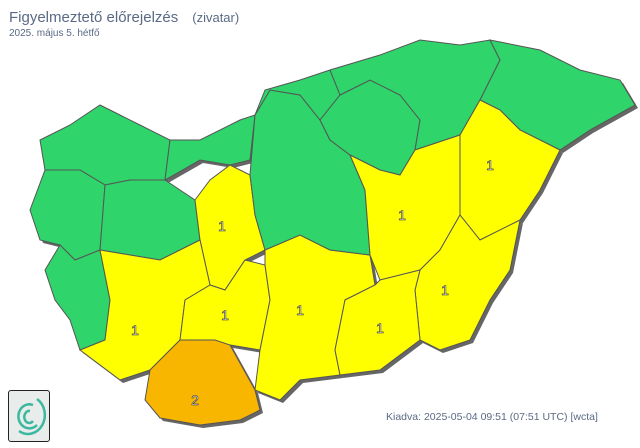  Describe the element at coordinates (195, 400) in the screenshot. I see `warning-level-label: 2` at that location.